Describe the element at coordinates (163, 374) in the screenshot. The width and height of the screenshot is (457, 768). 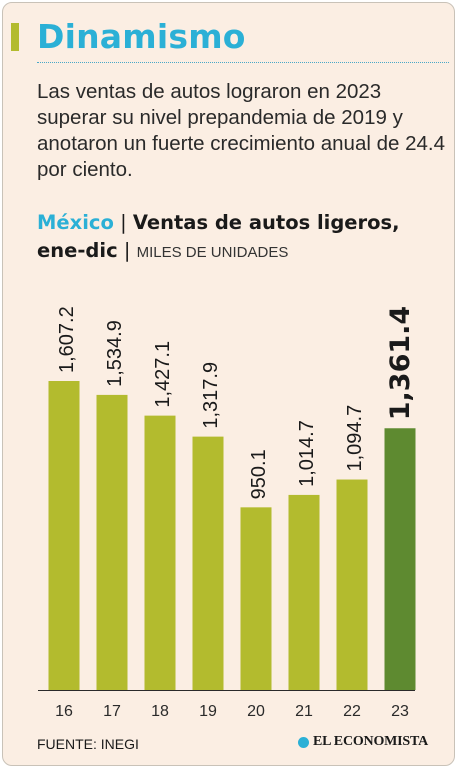
I see `bar-value-label-18: 1,427.1` at that location.